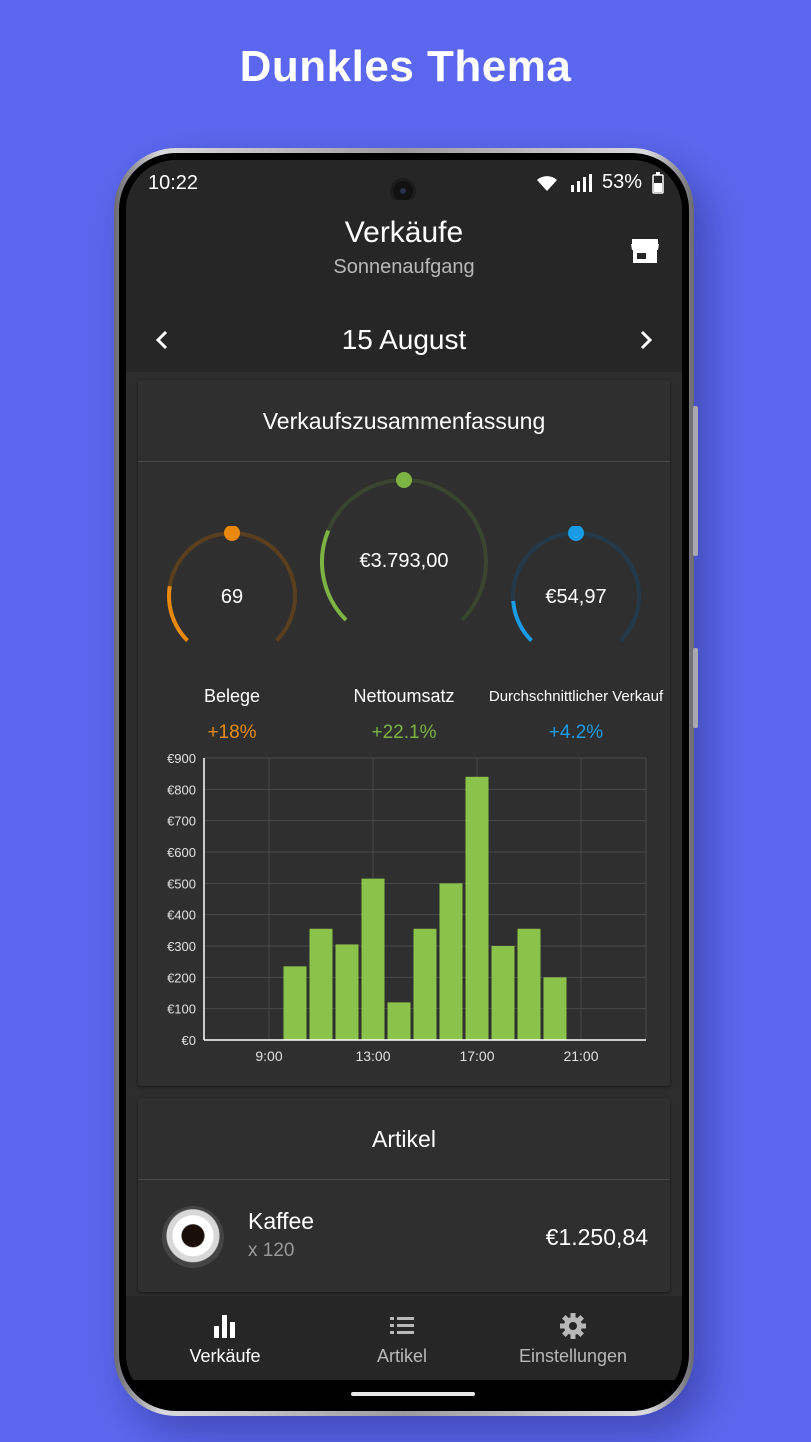 Image resolution: width=811 pixels, height=1442 pixels. I want to click on status-bar: 10:22 53%, so click(404, 182).